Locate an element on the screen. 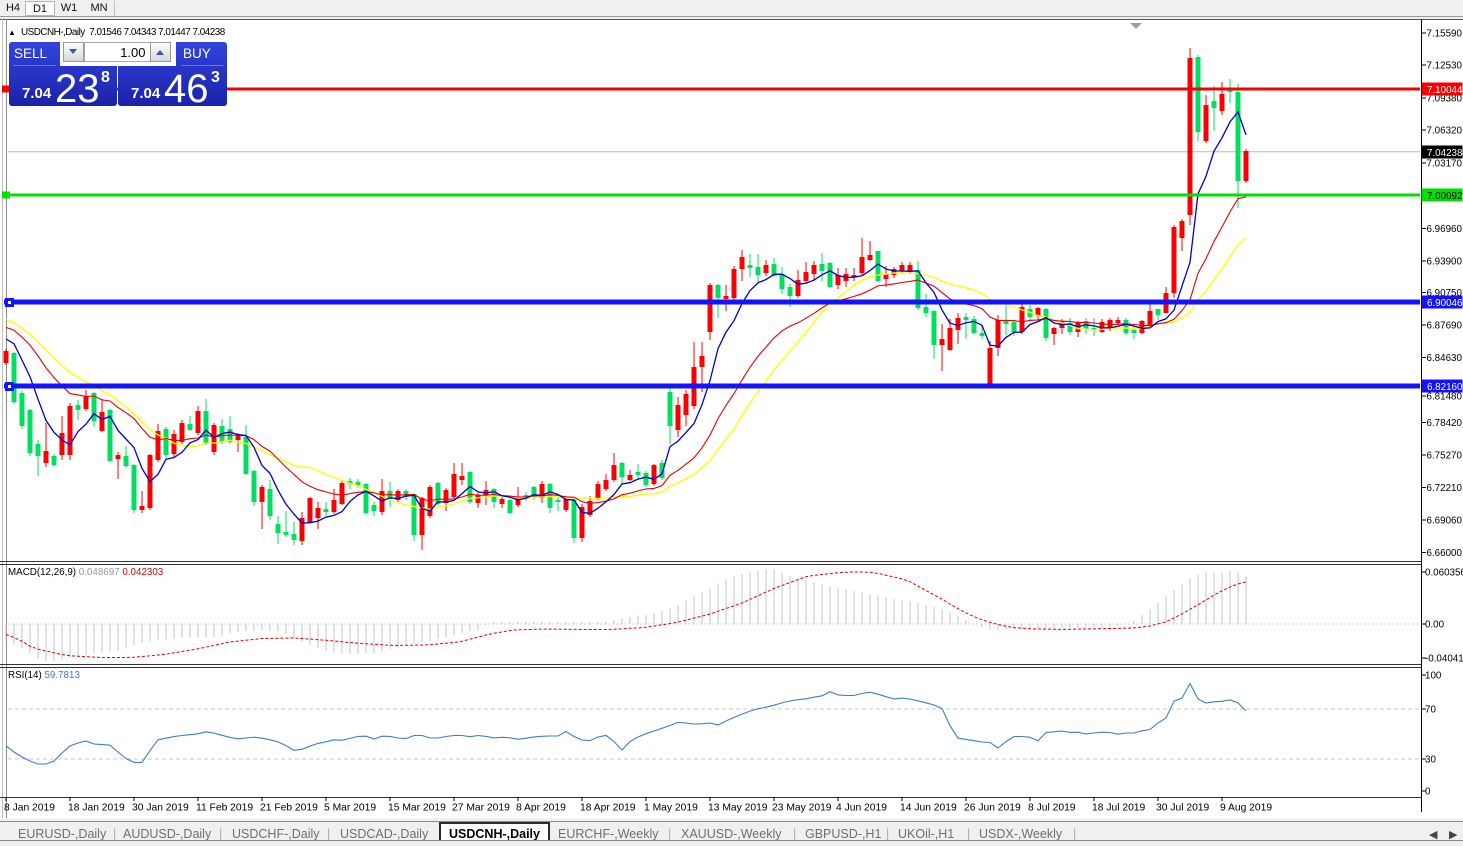 Image resolution: width=1463 pixels, height=846 pixels. svg-text: 6.82160 is located at coordinates (1445, 387).